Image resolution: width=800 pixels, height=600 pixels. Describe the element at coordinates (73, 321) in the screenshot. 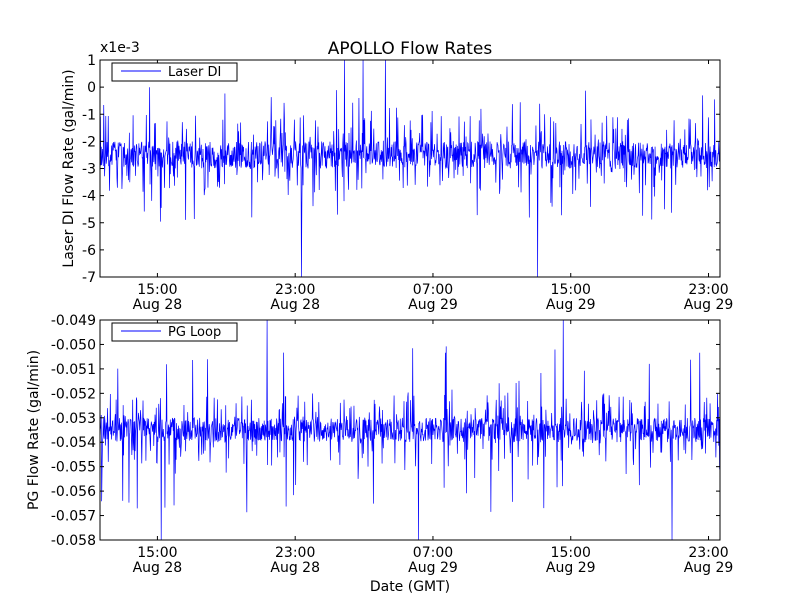

I see `y-tick-label: -0.049` at that location.